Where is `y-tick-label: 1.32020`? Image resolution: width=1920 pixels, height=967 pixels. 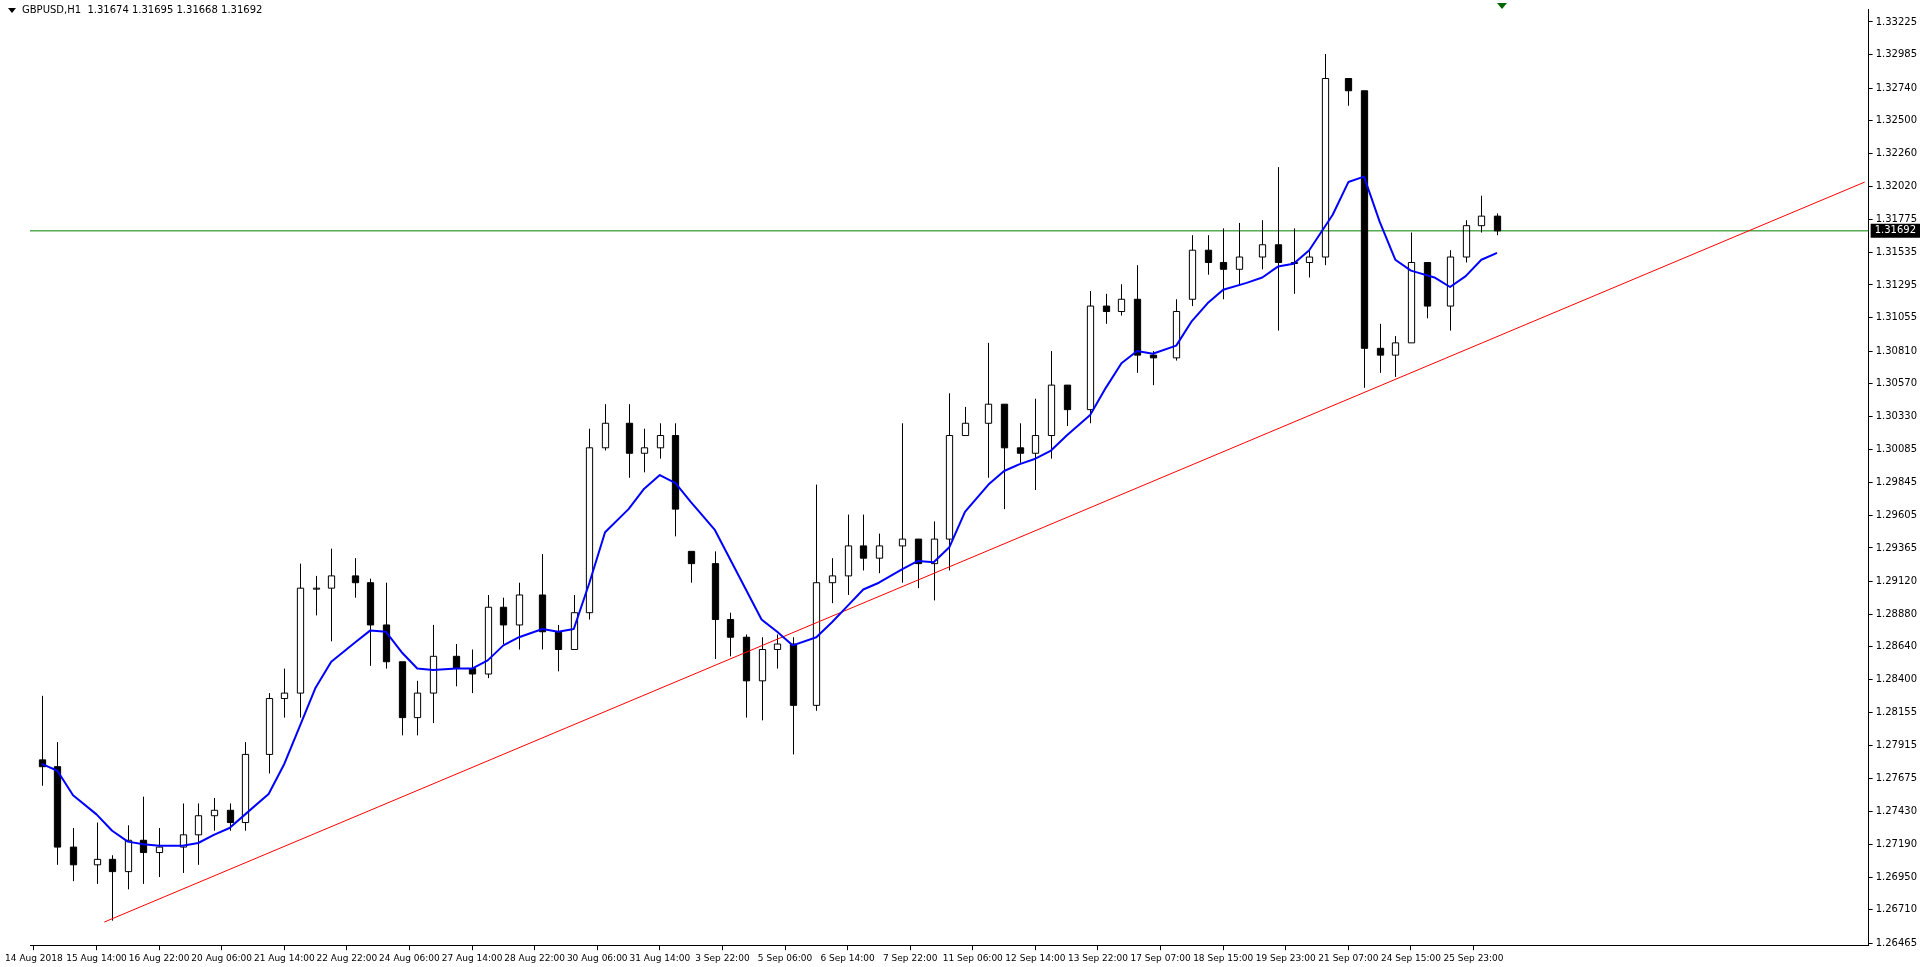
y-tick-label: 1.32020 is located at coordinates (1896, 185).